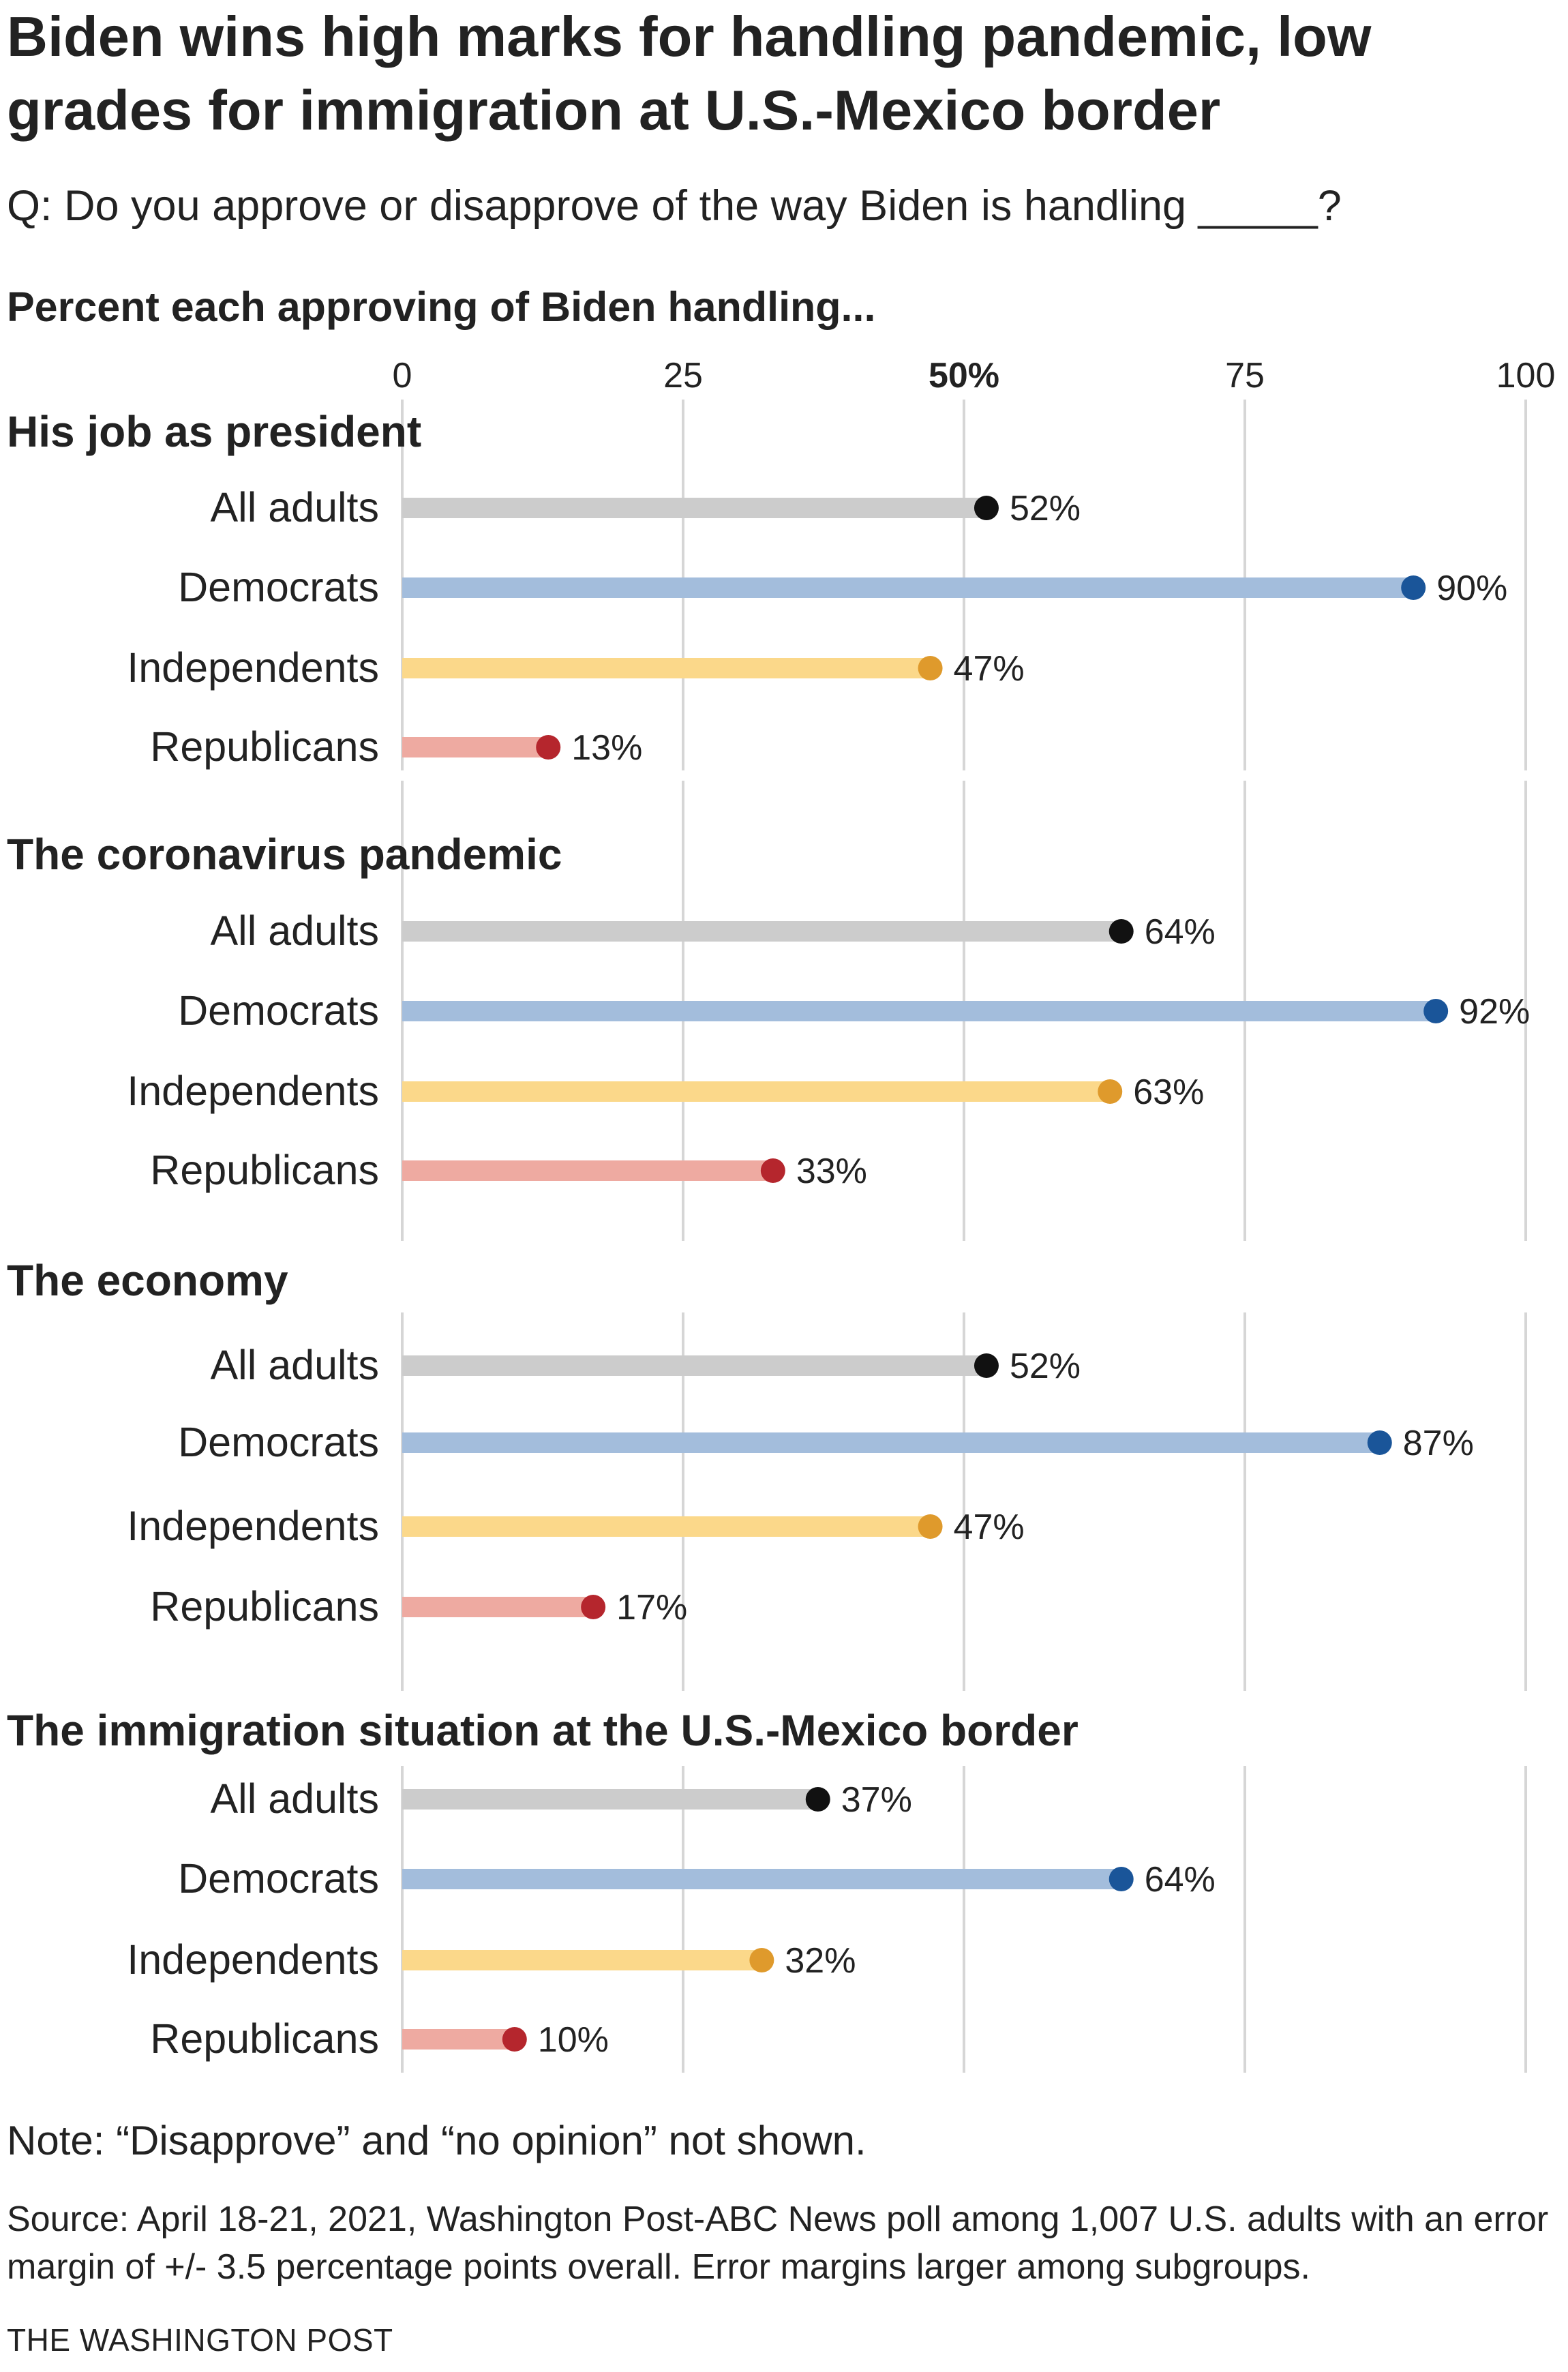 The width and height of the screenshot is (1568, 2372). What do you see at coordinates (964, 375) in the screenshot?
I see `x-tick-label: 50%` at bounding box center [964, 375].